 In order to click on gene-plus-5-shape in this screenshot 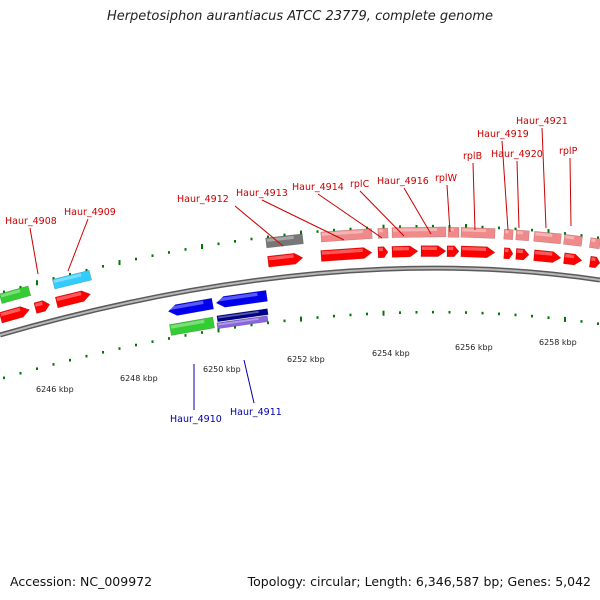, I will do `click(478, 233)`.